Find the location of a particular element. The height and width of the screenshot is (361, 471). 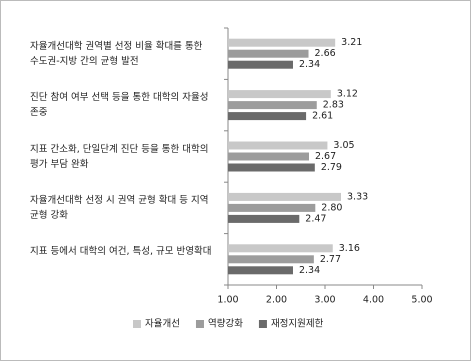

category-label: 지표 등에서 대학의 여건, 특성, 규모 반영확대 is located at coordinates (121, 252).